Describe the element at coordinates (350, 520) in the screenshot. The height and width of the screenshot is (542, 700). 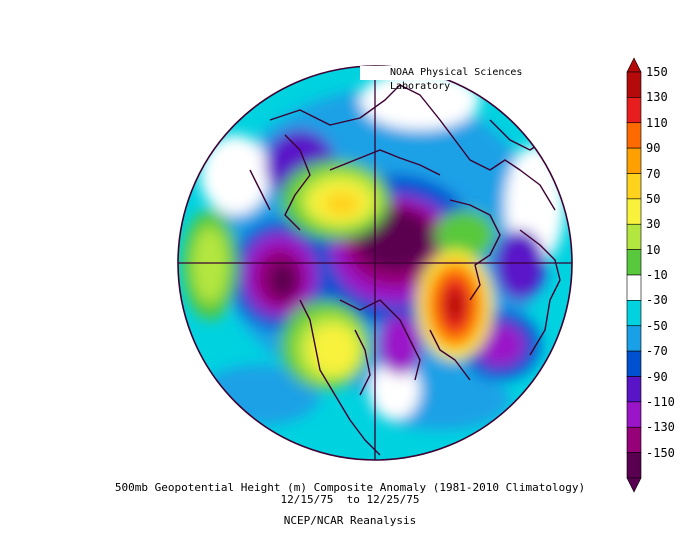
I see `dataset-label: NCEP/NCAR Reanalysis` at that location.